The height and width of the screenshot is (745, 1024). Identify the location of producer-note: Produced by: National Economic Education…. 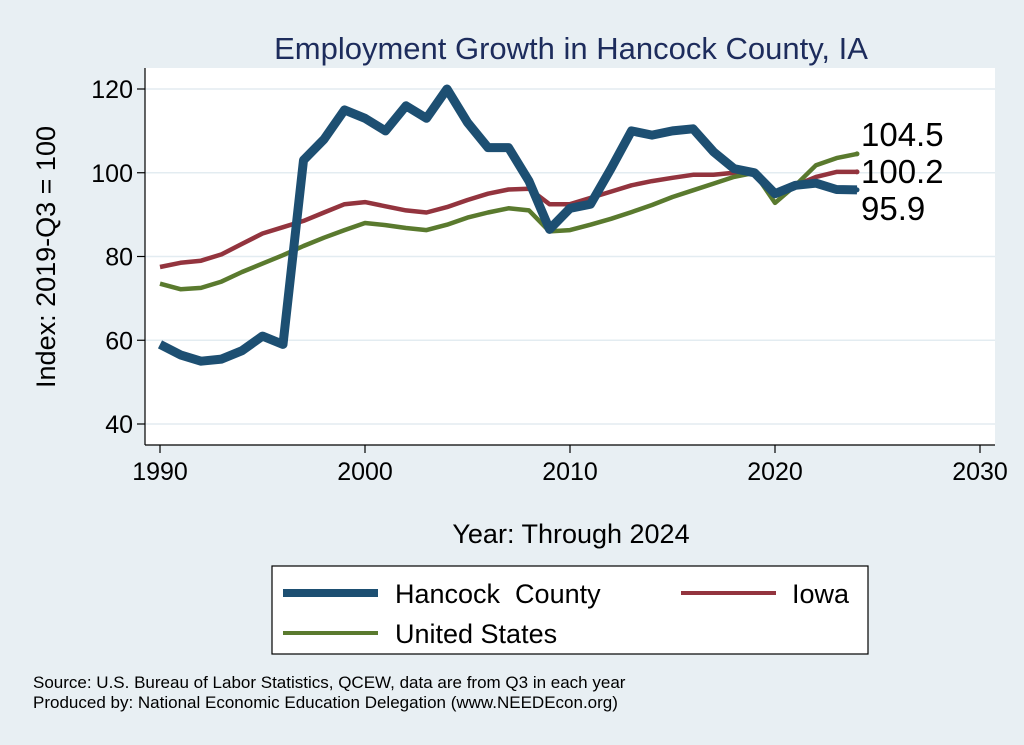
(325, 702).